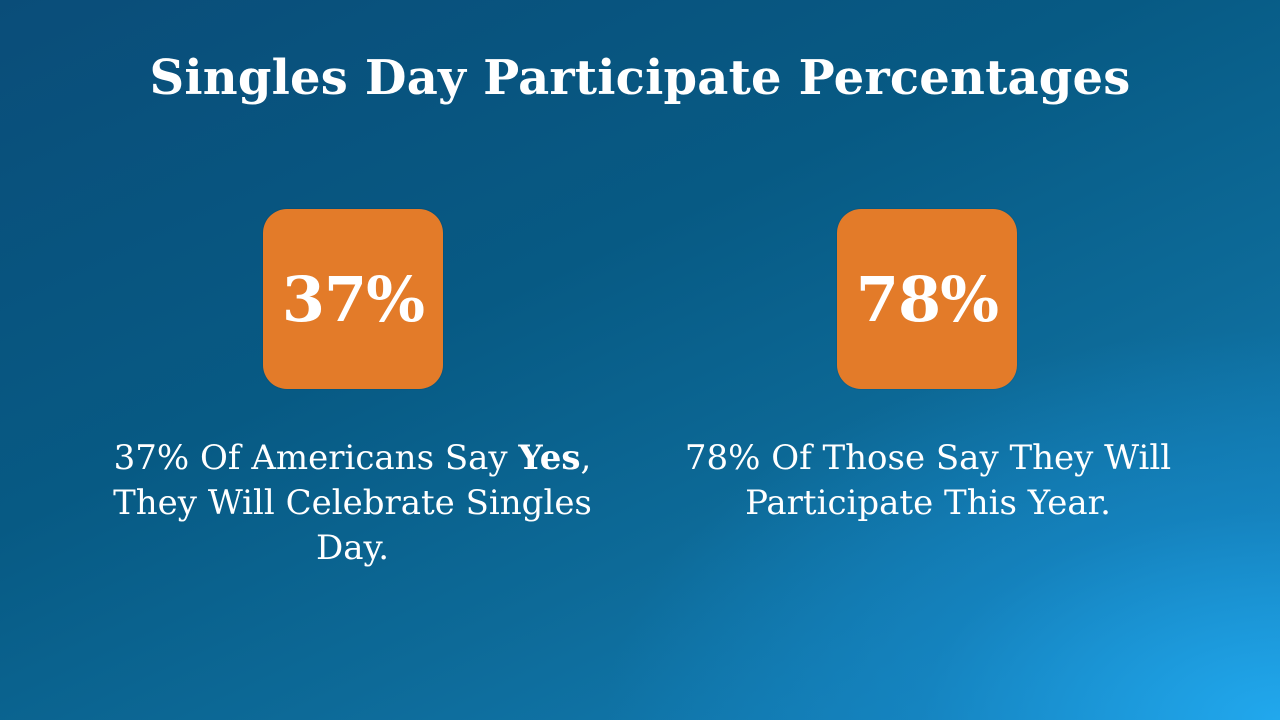 The height and width of the screenshot is (720, 1280). I want to click on stat-value-americans: 37%, so click(353, 299).